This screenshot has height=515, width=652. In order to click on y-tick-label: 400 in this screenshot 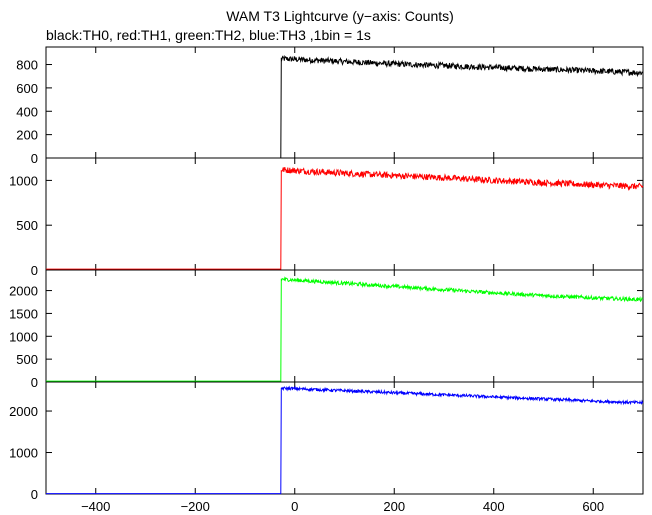, I will do `click(27, 111)`.